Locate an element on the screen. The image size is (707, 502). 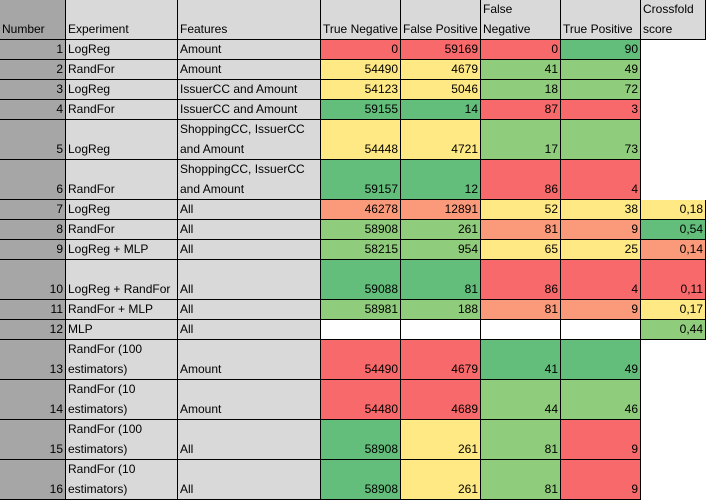
row-14-features: Amount is located at coordinates (249, 400).